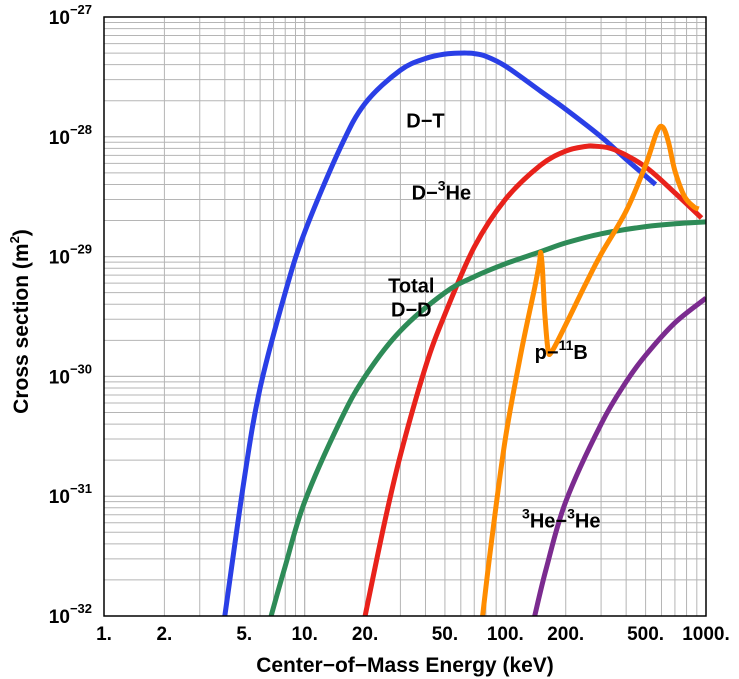  What do you see at coordinates (304, 634) in the screenshot?
I see `x-tick-label: 10.` at bounding box center [304, 634].